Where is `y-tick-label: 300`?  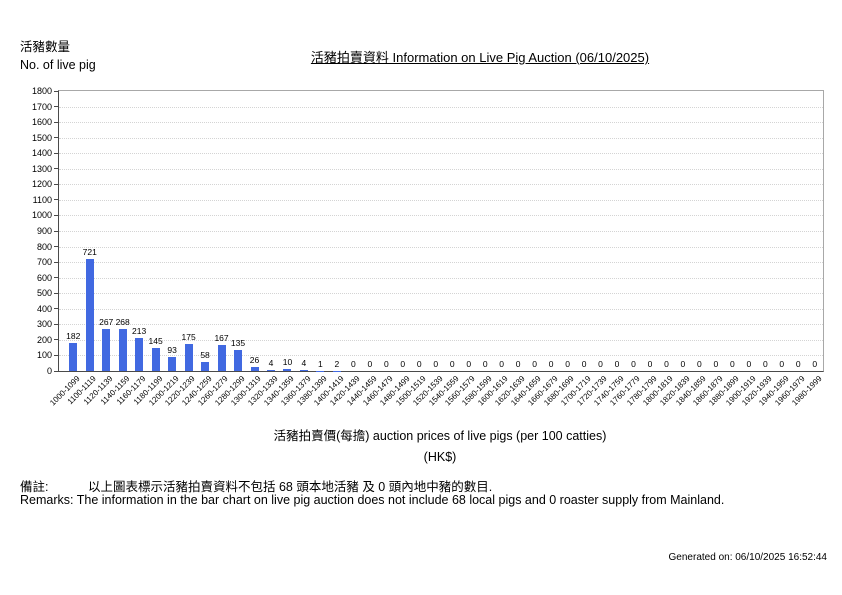 y-tick-label: 300 is located at coordinates (44, 324).